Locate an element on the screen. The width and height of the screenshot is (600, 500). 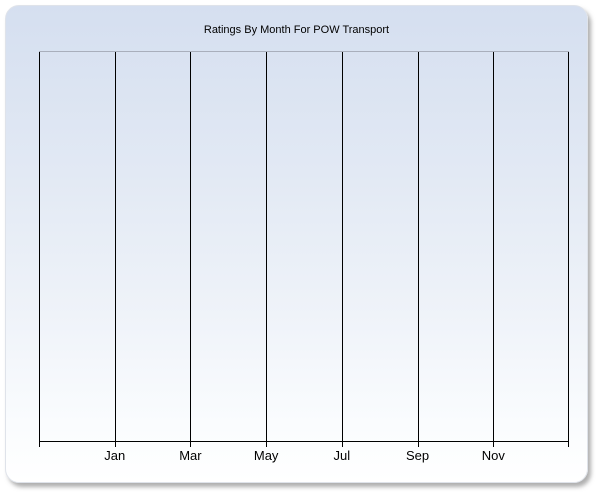
x-axis-labels: Jan Mar May Jul Sep Nov is located at coordinates (304, 456).